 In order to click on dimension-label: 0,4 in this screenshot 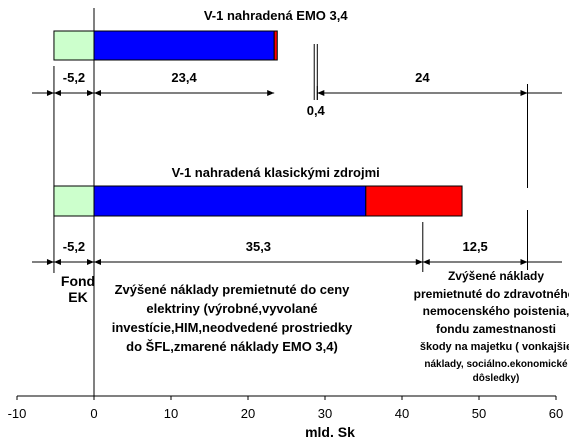, I will do `click(316, 110)`.